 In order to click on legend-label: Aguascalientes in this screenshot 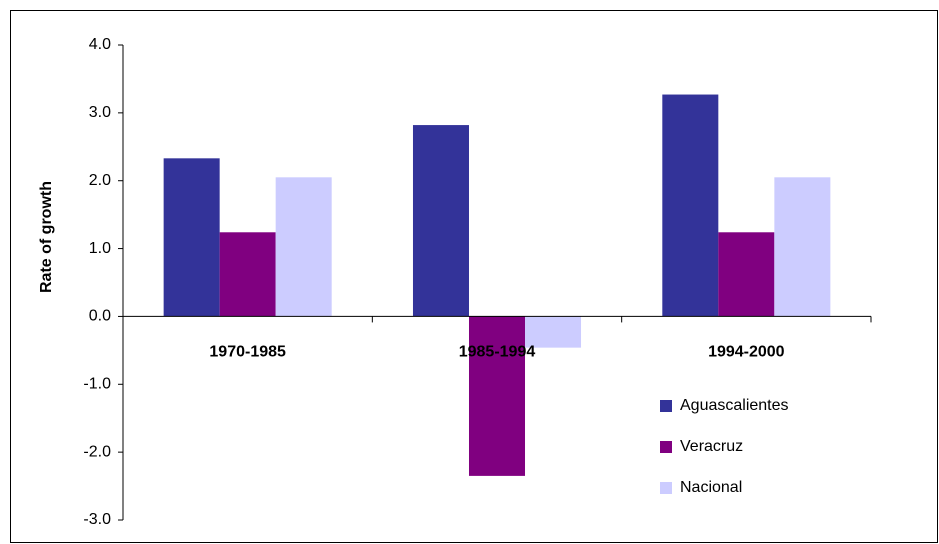, I will do `click(734, 405)`.